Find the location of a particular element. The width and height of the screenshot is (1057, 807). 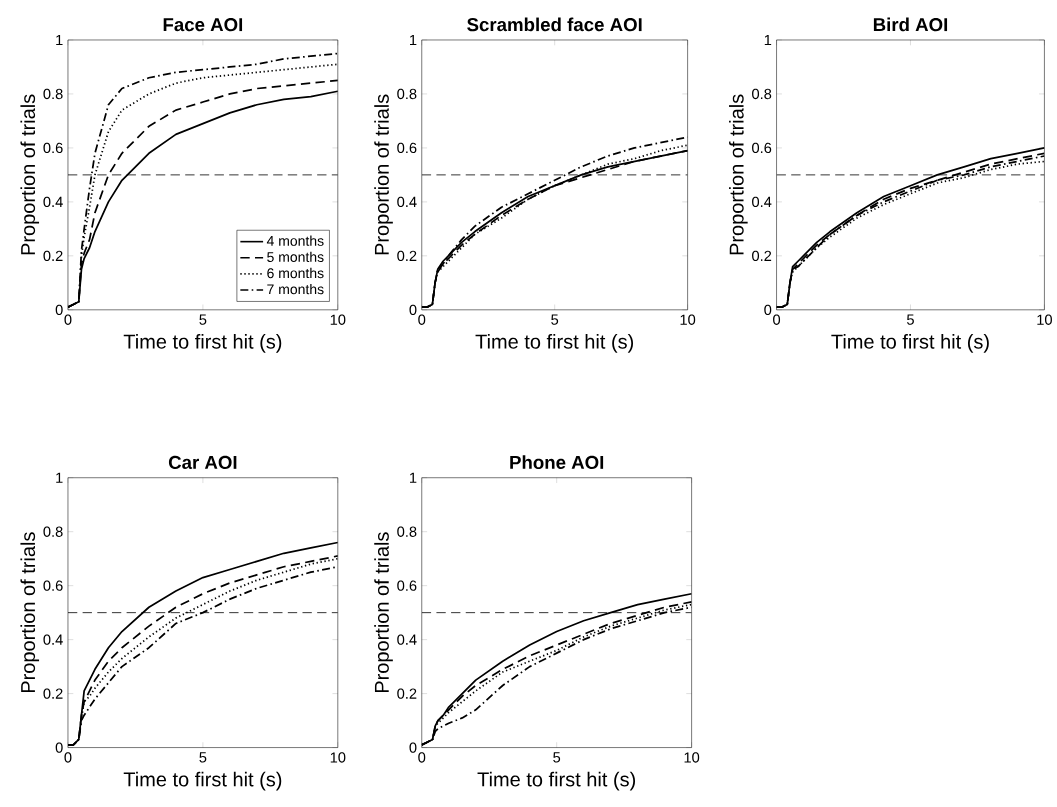

legend-label: 4 months is located at coordinates (295, 241).